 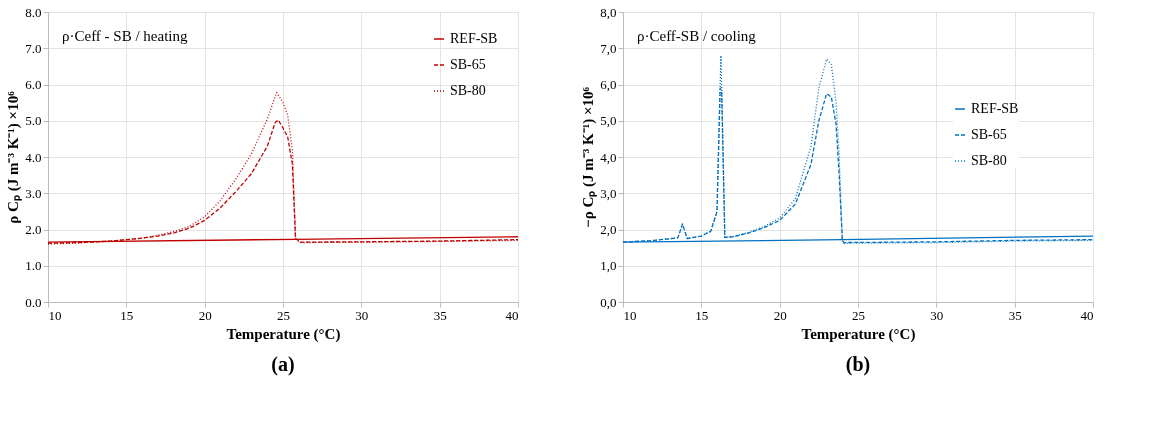 I want to click on y-tick-label: 6.0, so click(x=33, y=84).